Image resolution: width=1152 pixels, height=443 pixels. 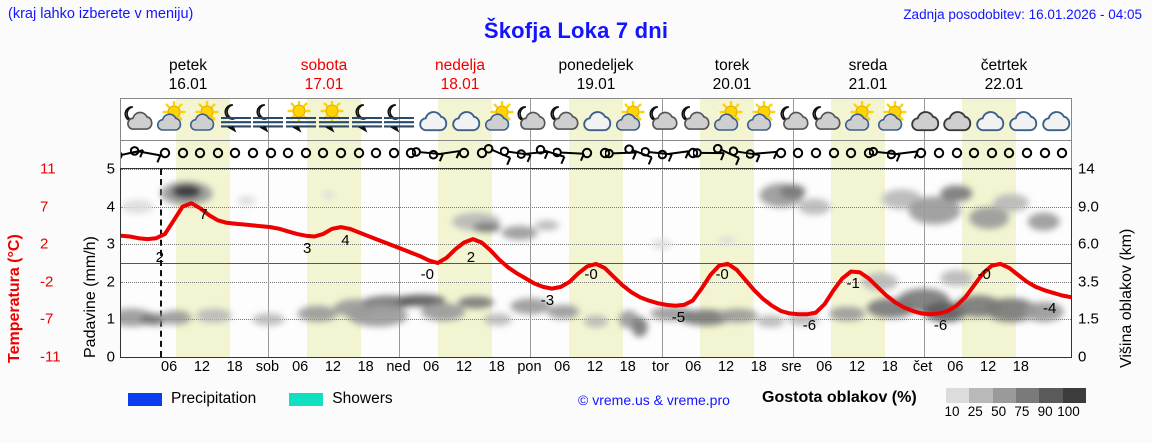 I want to click on day-date: 20.01, so click(x=732, y=84).